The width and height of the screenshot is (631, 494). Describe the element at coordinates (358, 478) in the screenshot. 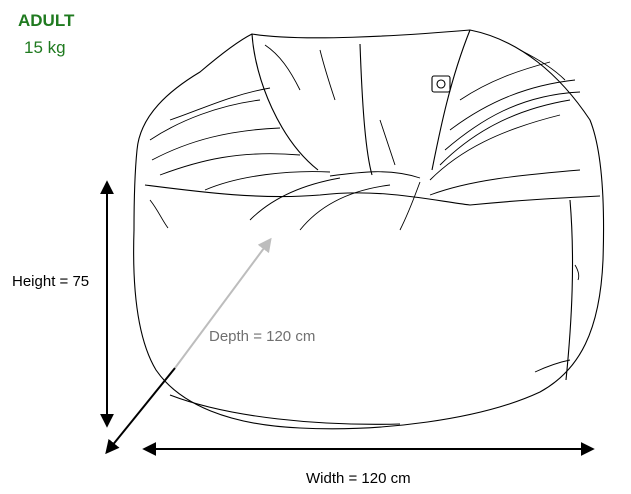

I see `width-label: Width = 120 cm` at that location.